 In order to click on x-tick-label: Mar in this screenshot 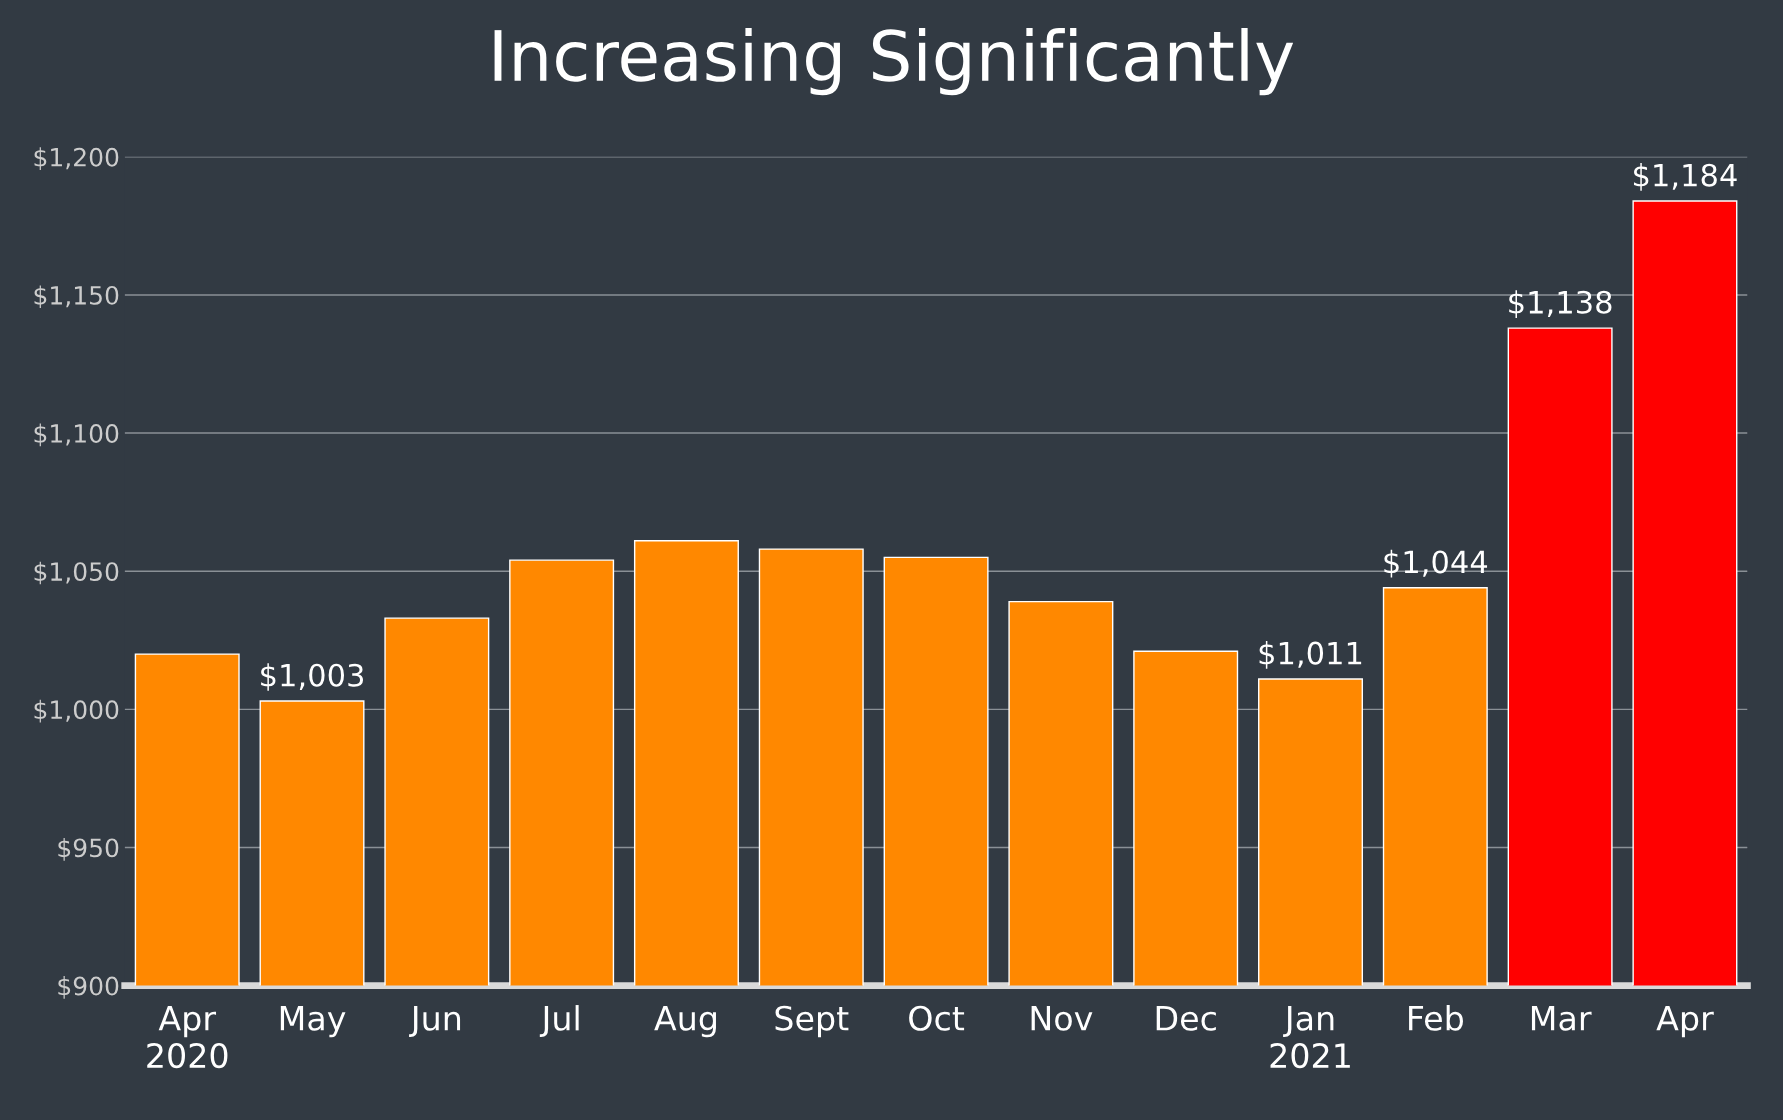, I will do `click(1561, 1018)`.